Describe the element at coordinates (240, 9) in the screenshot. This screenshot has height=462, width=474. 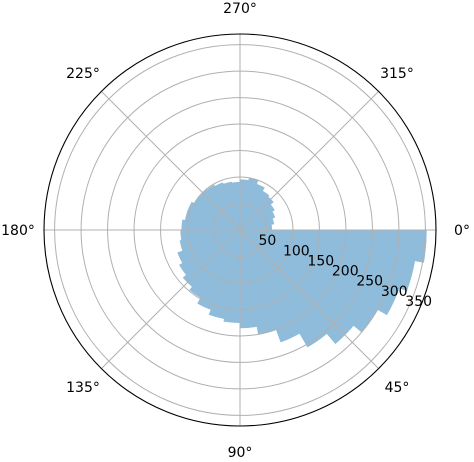
I see `theta-tick-label: 270°` at that location.